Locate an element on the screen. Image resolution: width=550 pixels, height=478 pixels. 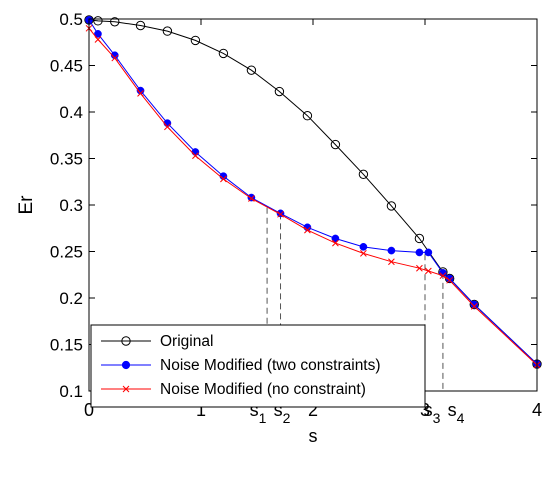
legend-label-2: Noise Modified (no constraint) is located at coordinates (263, 389).